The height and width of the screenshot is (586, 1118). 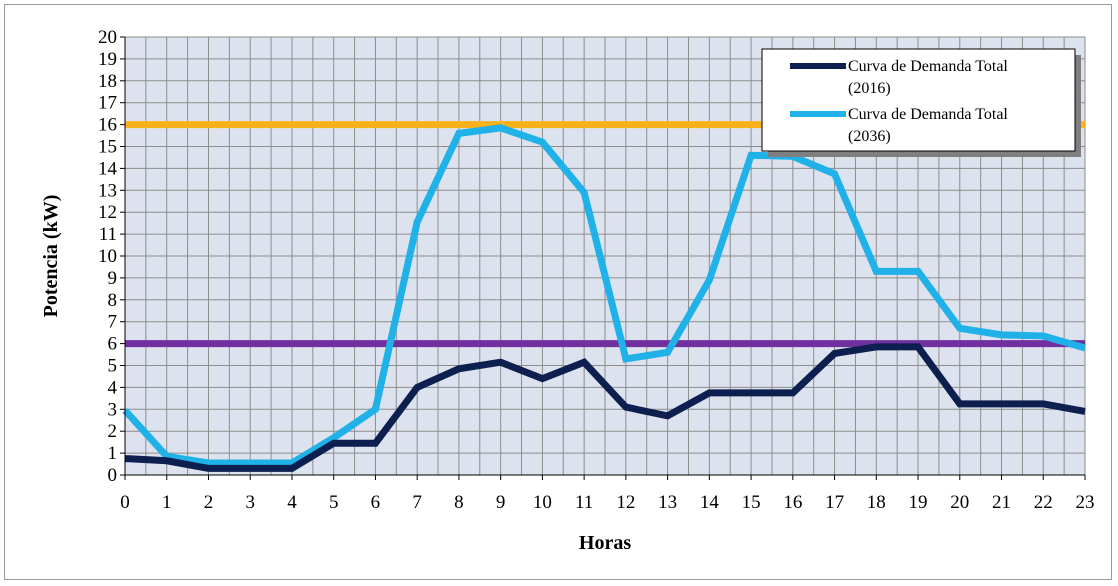 What do you see at coordinates (667, 502) in the screenshot?
I see `x-tick-label: 13` at bounding box center [667, 502].